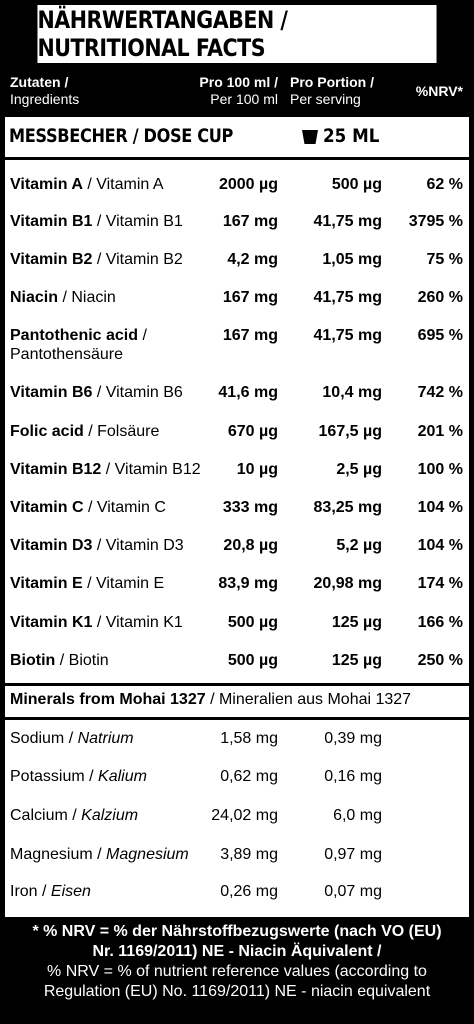 The height and width of the screenshot is (1024, 474). What do you see at coordinates (137, 622) in the screenshot?
I see `nutrient-name-de: / Vitamin K1` at bounding box center [137, 622].